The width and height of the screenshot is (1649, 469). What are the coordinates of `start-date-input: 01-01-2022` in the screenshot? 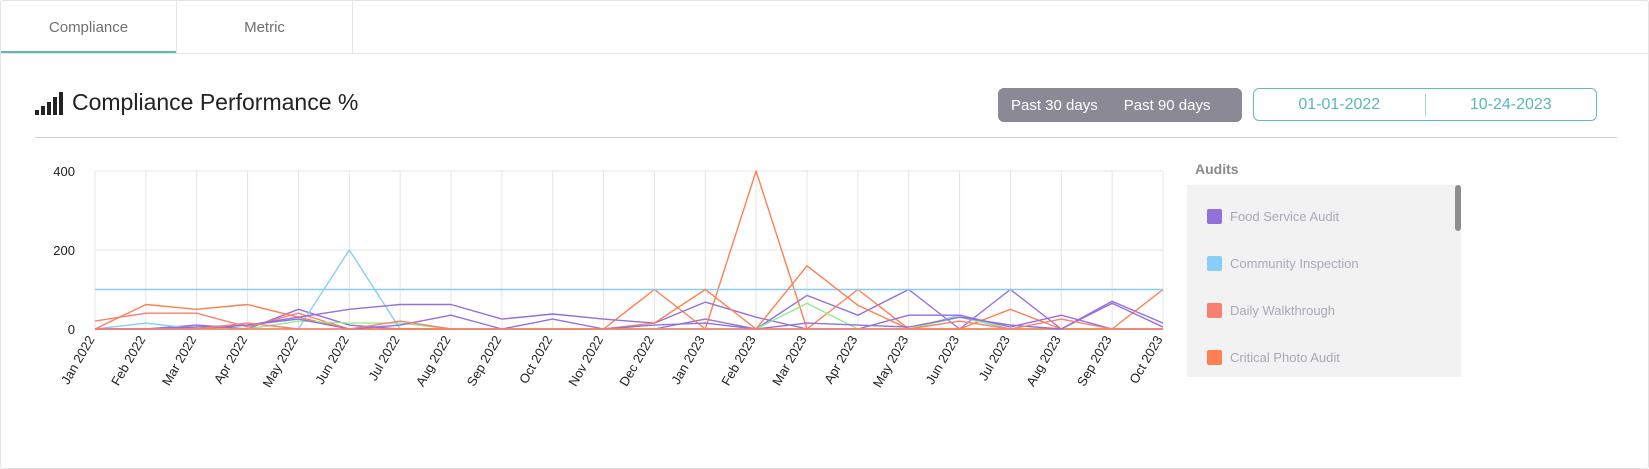 It's located at (1339, 104).